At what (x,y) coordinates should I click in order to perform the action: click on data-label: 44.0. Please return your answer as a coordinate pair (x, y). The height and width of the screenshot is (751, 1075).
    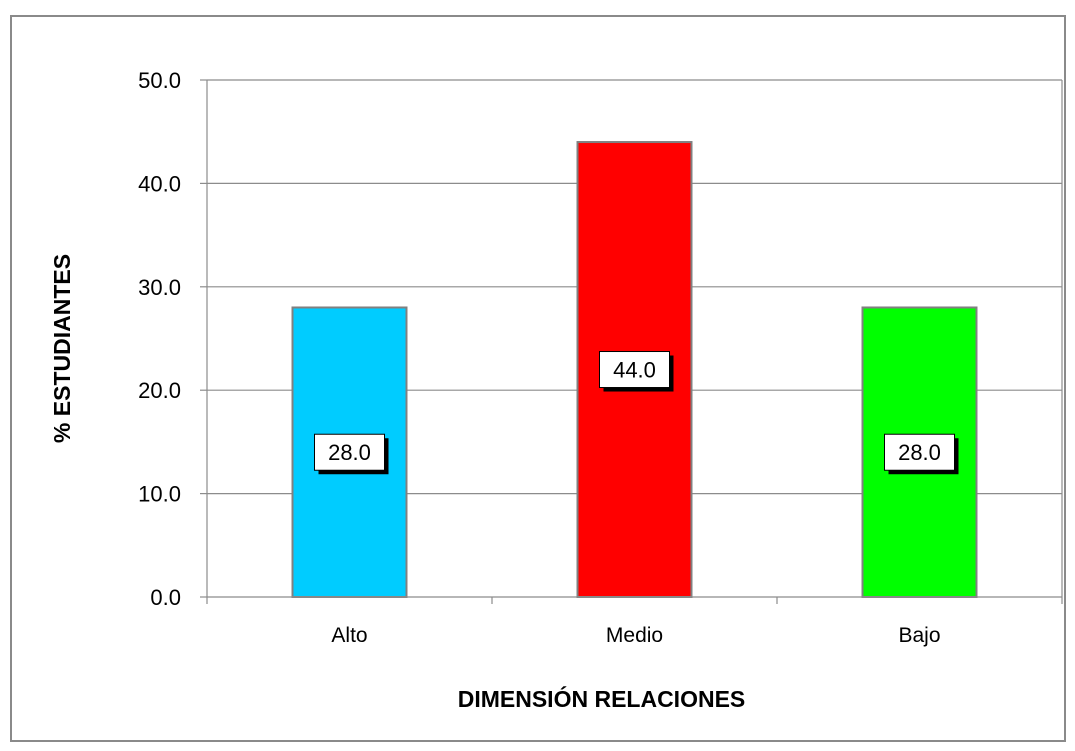
    Looking at the image, I should click on (634, 370).